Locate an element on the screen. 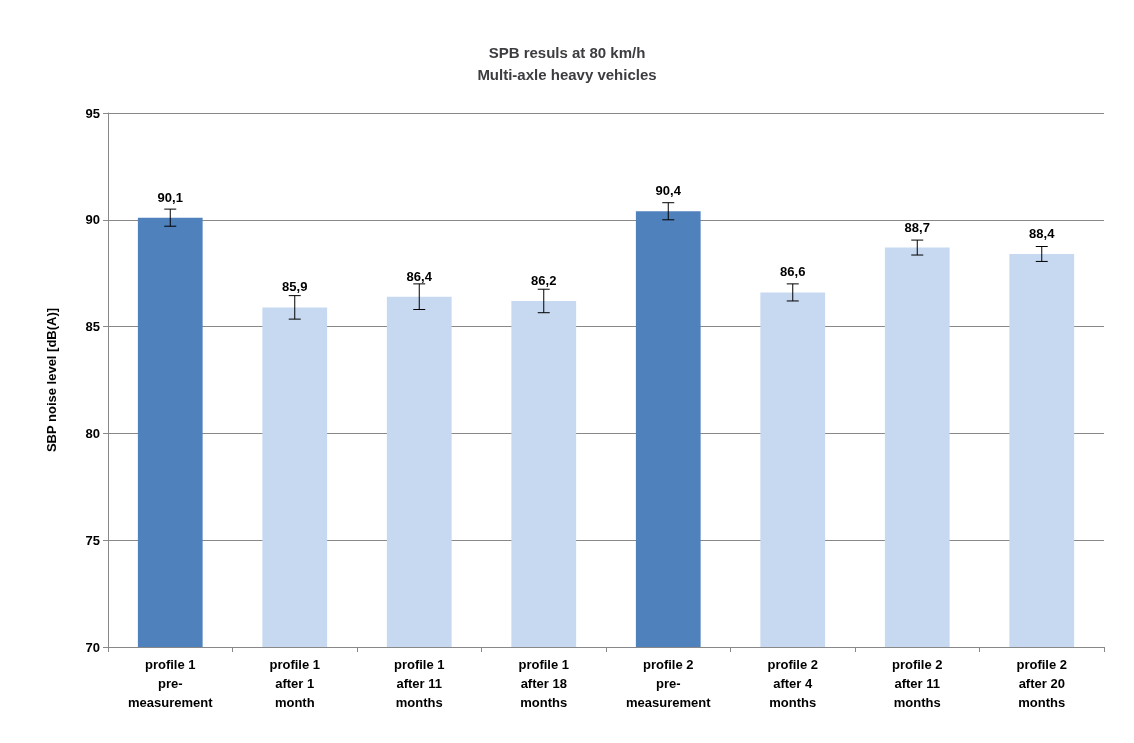  y-tick-label: 80 is located at coordinates (92, 433).